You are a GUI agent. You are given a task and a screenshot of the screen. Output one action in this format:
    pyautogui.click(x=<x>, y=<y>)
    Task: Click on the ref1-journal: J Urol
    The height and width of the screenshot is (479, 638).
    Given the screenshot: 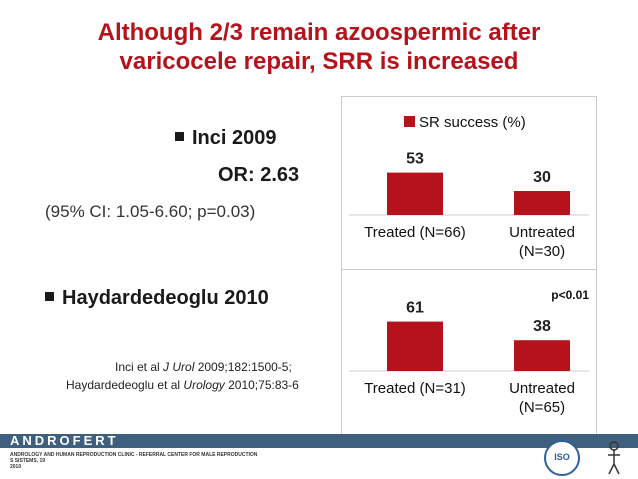 What is the action you would take?
    pyautogui.click(x=179, y=367)
    